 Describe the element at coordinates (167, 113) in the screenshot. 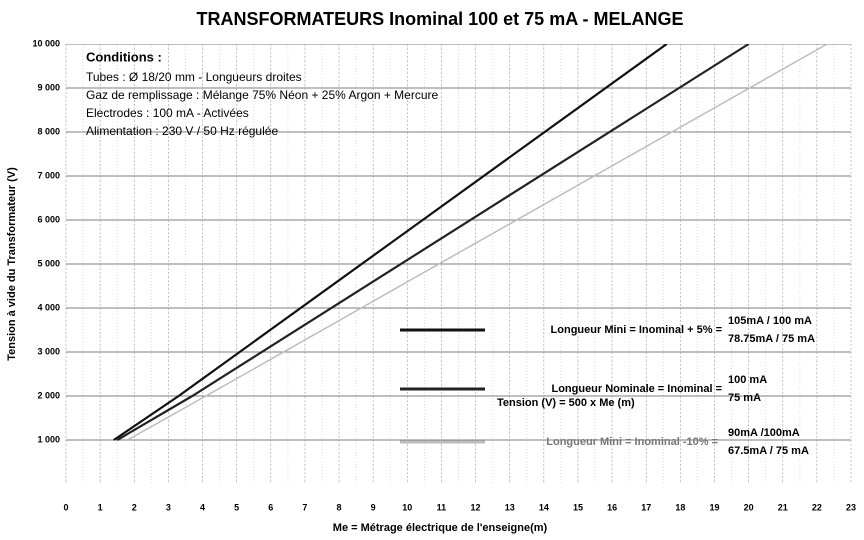

I see `conditions-line: Electrodes : 100 mA - Activées` at that location.